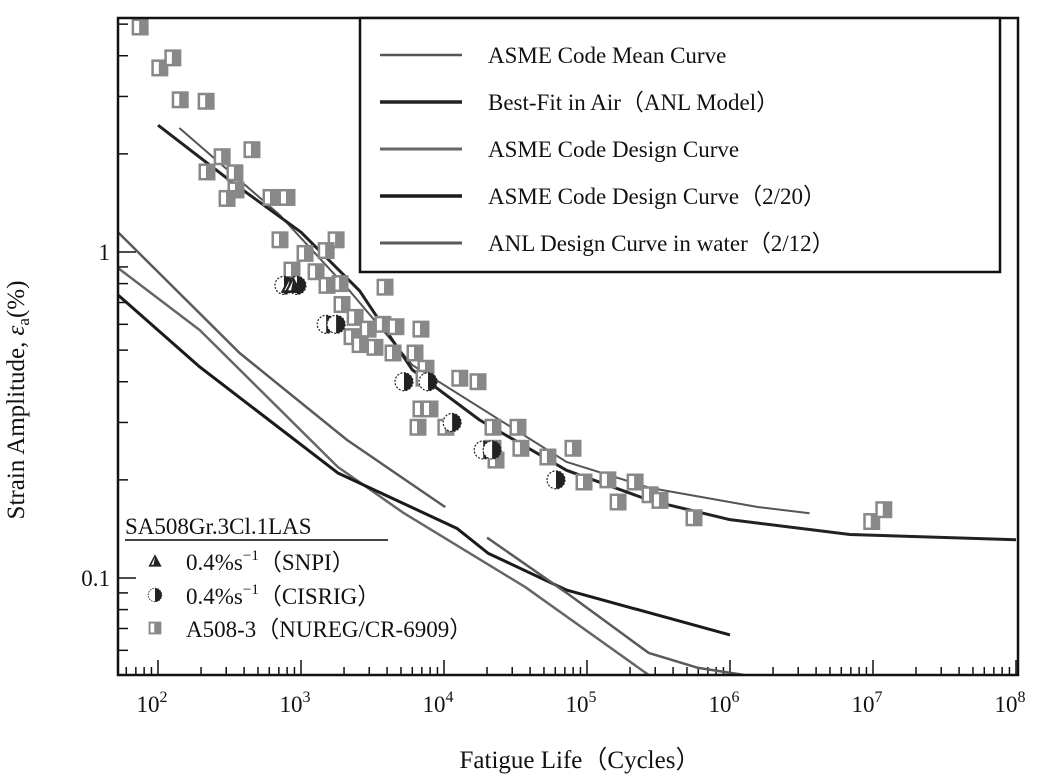 The width and height of the screenshot is (1037, 782). I want to click on legend-label-mean-curve: ASME Code Mean Curve, so click(607, 55).